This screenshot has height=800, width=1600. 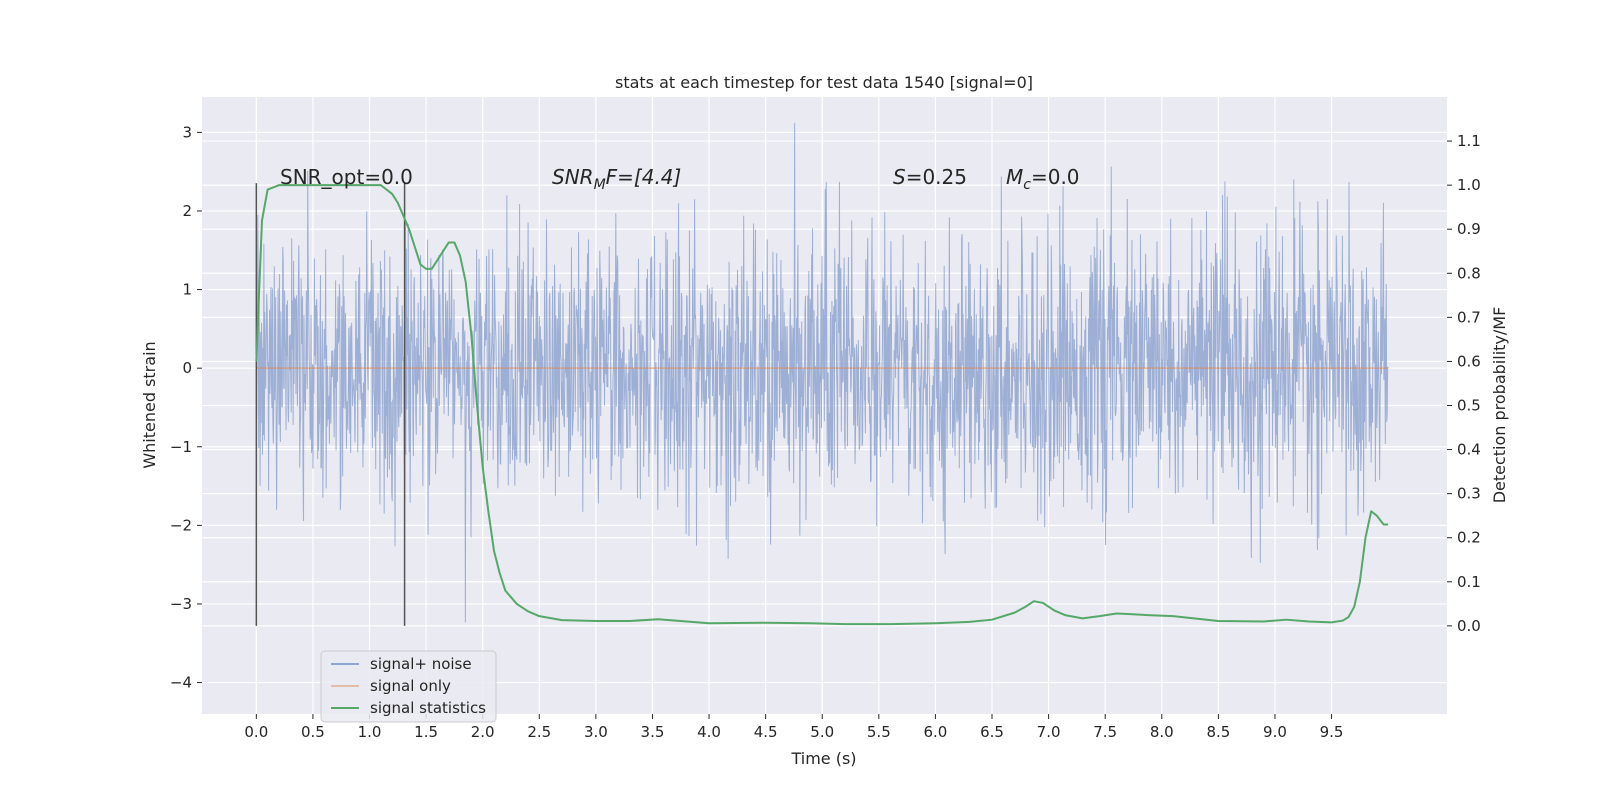 I want to click on x-tick-label: 3.0, so click(x=596, y=732).